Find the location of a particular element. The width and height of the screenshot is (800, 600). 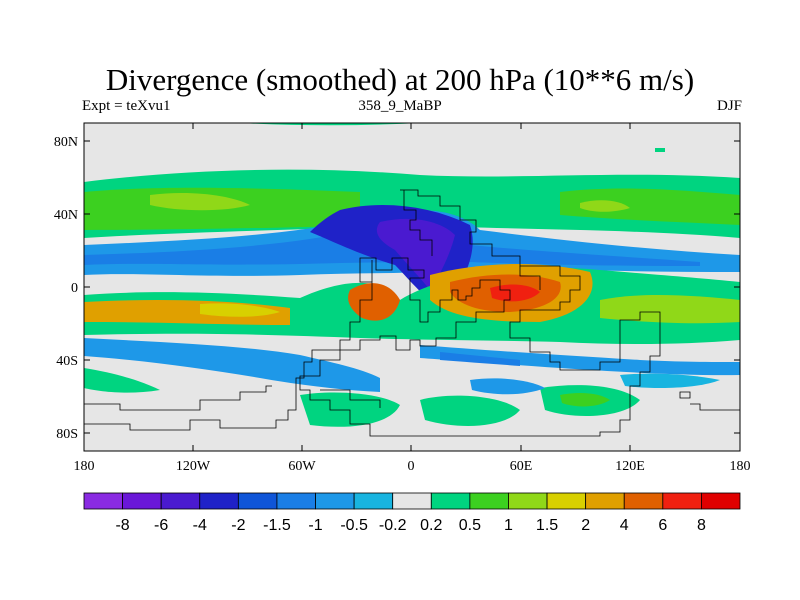

x-tick-label: 0 is located at coordinates (411, 466).